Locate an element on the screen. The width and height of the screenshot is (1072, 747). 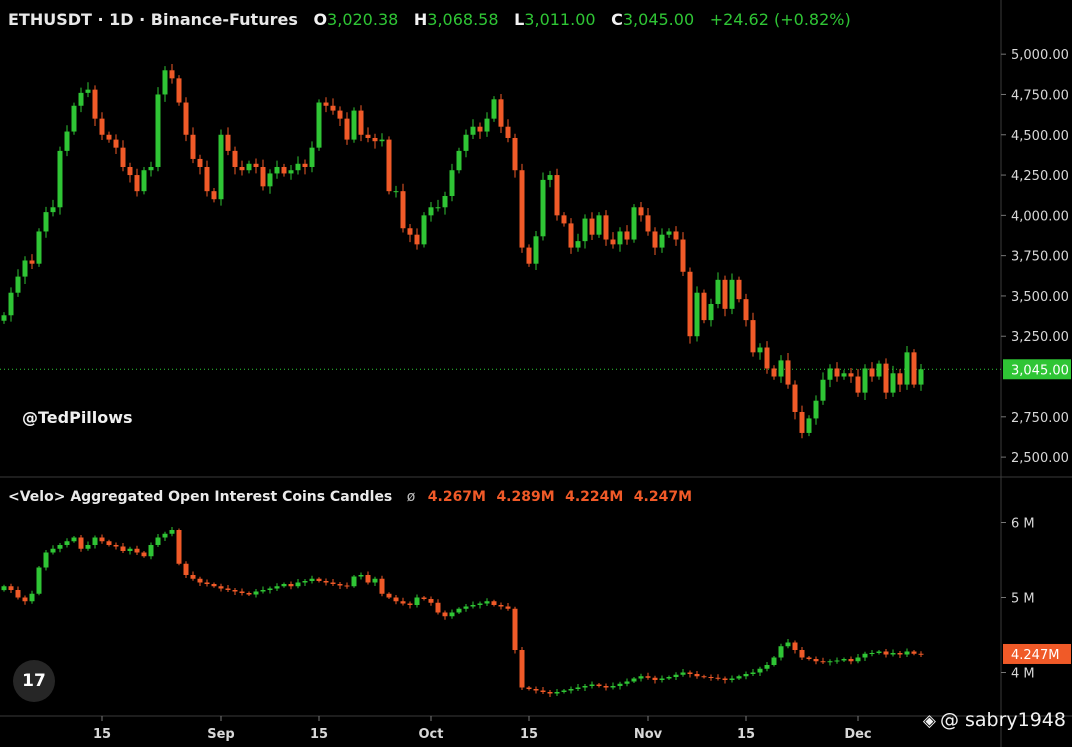
close-value: 3,045.00 is located at coordinates (658, 19).